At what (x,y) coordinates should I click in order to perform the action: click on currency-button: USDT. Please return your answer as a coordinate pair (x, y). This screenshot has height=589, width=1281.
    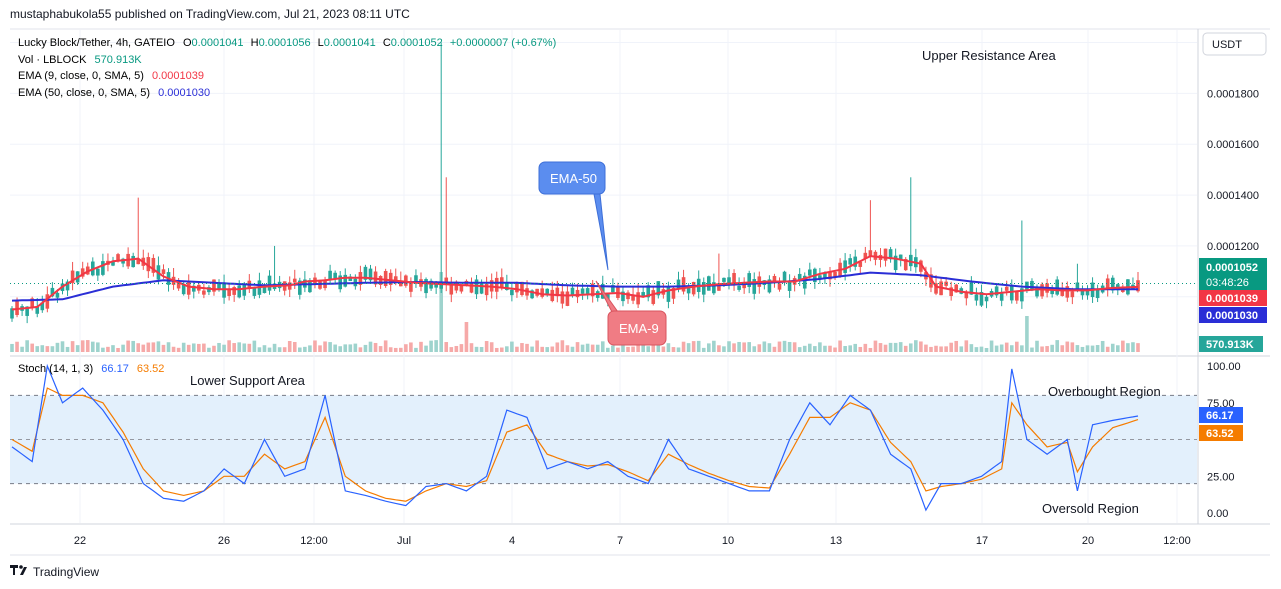
    Looking at the image, I should click on (1234, 44).